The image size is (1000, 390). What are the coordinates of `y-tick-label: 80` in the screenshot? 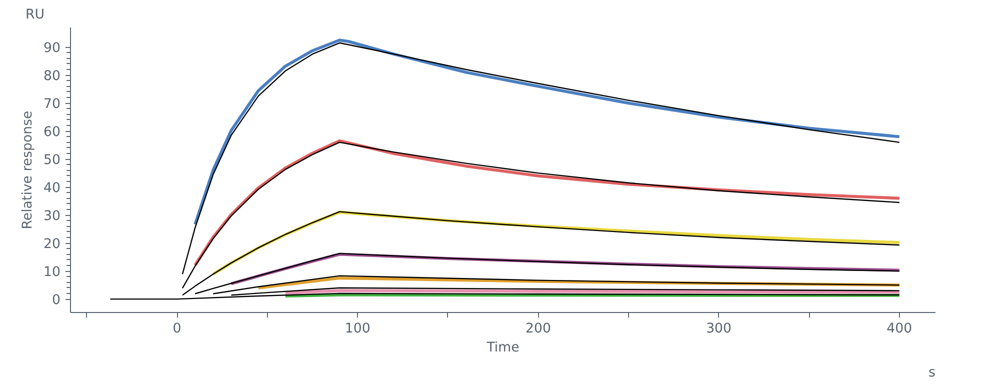 It's located at (52, 76).